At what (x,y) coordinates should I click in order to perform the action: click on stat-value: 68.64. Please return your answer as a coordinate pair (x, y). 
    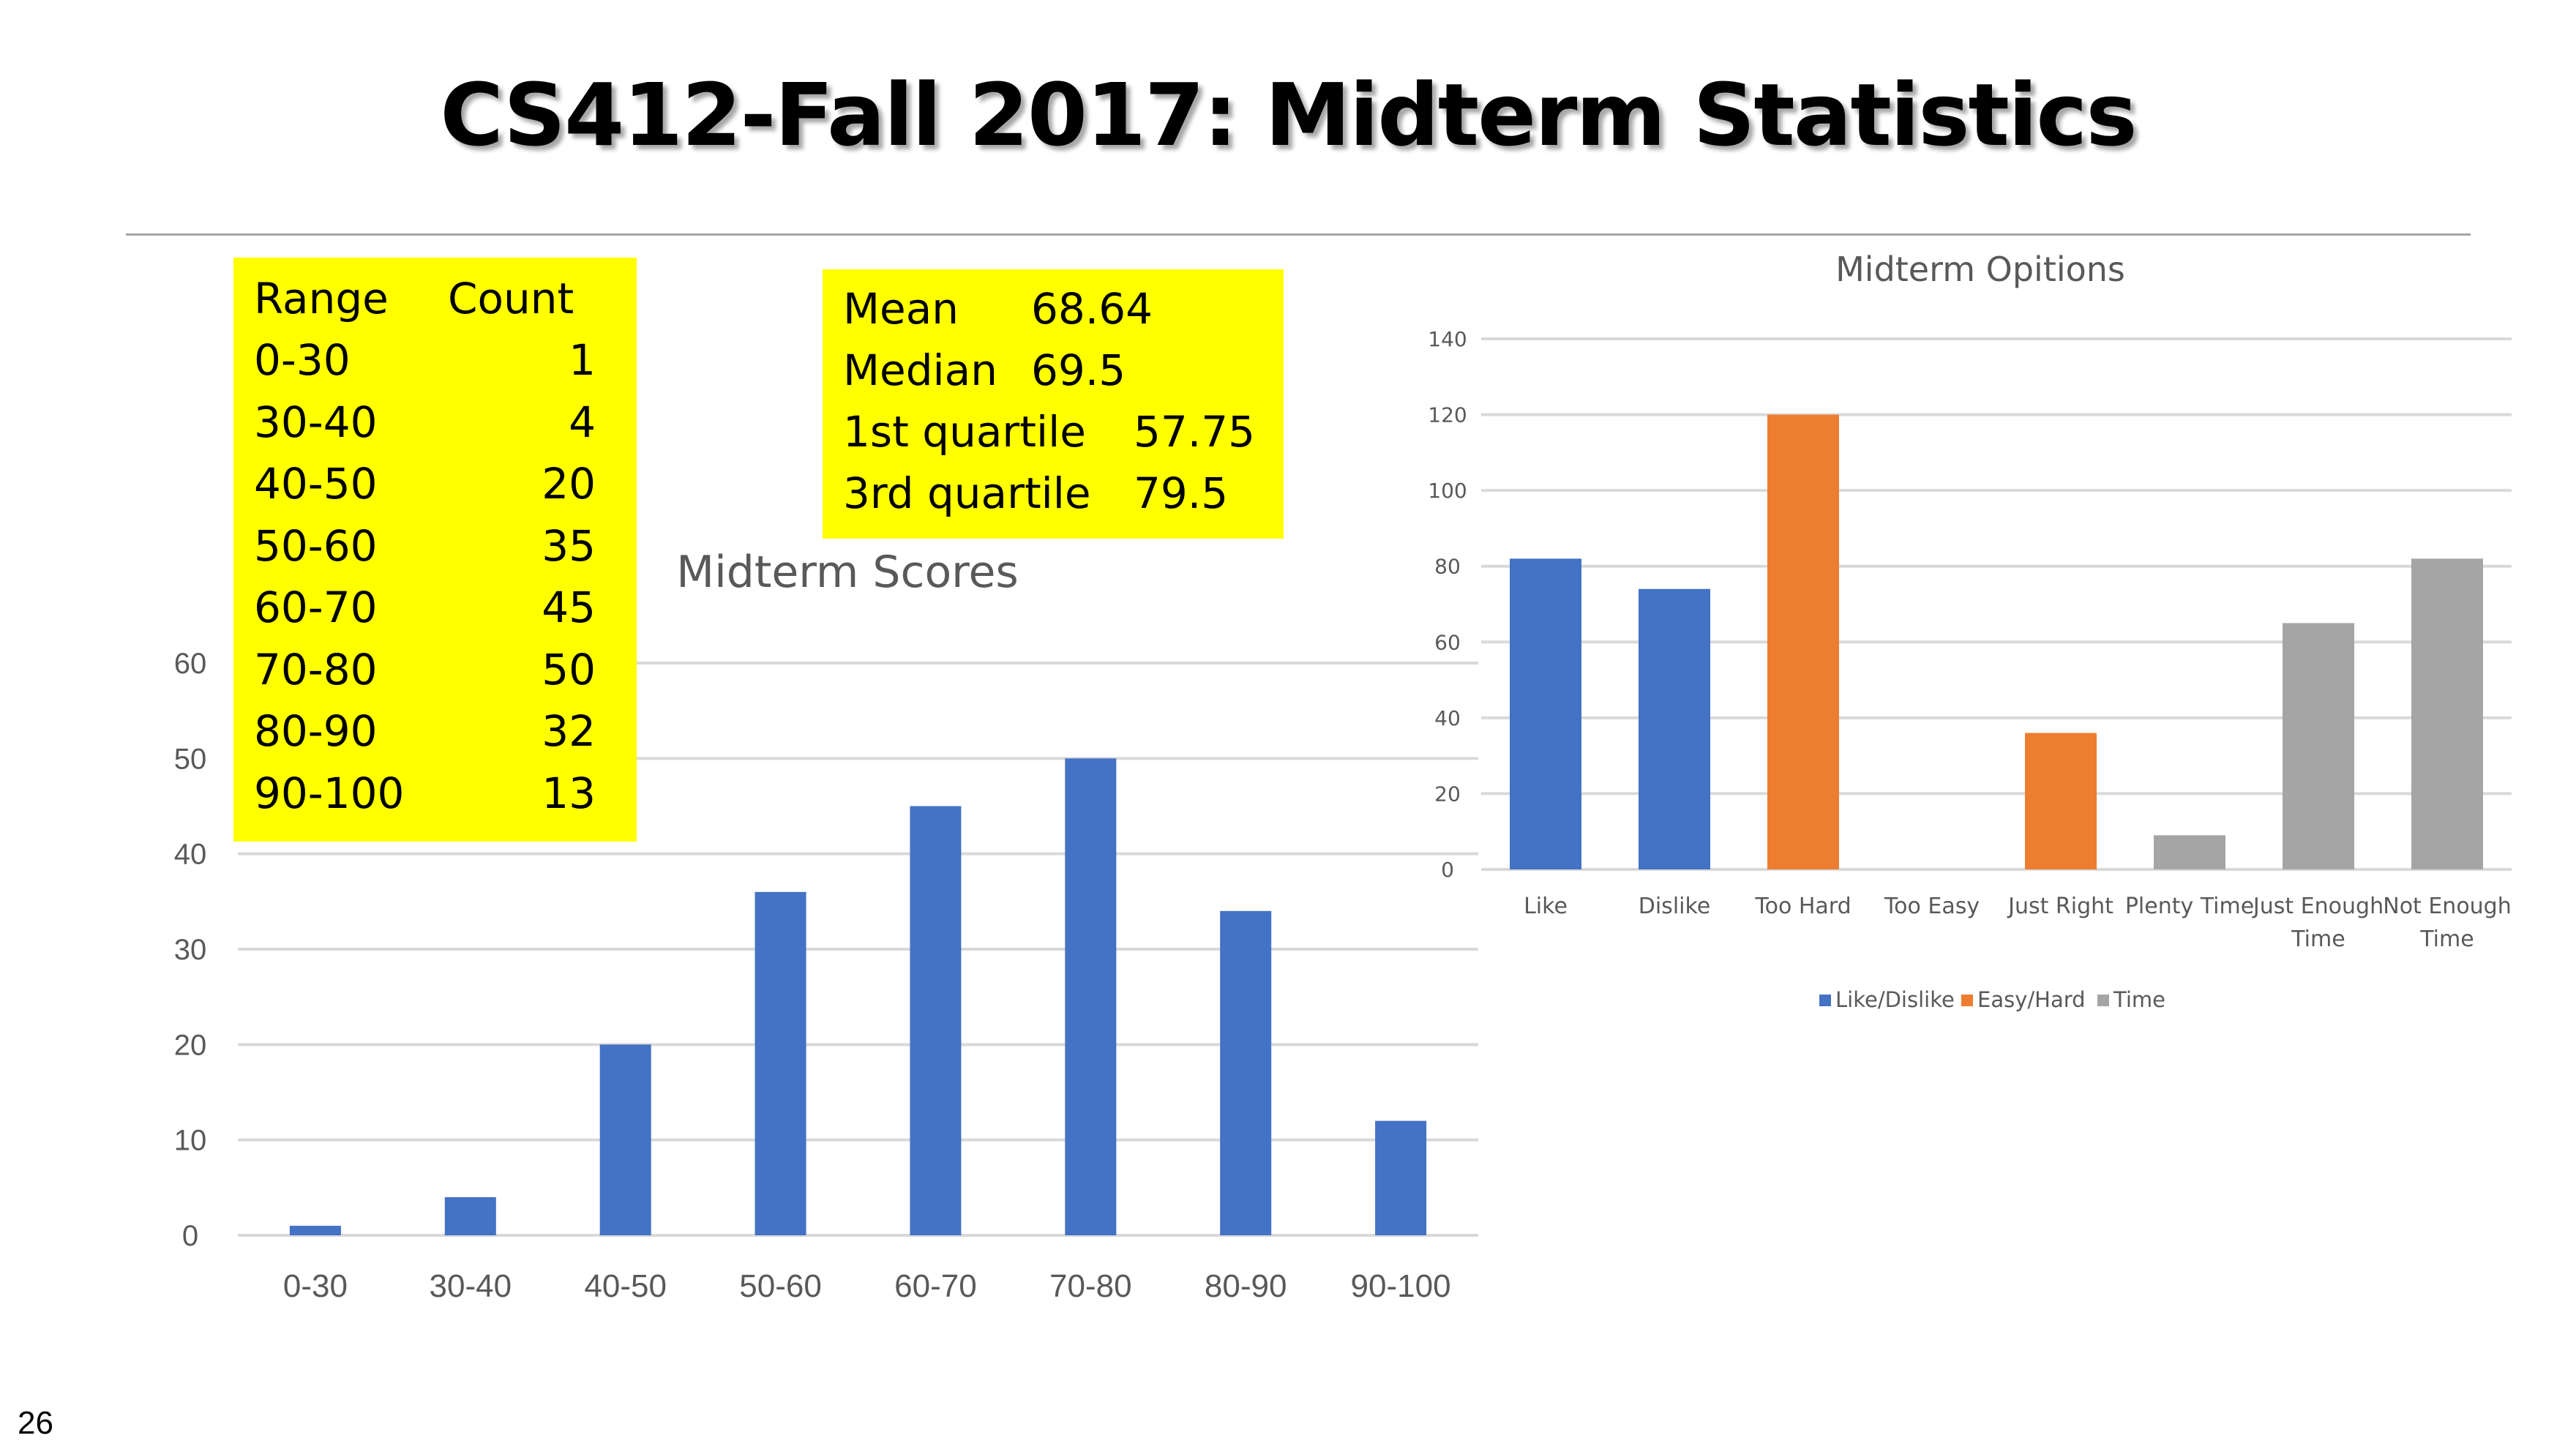
    Looking at the image, I should click on (1092, 309).